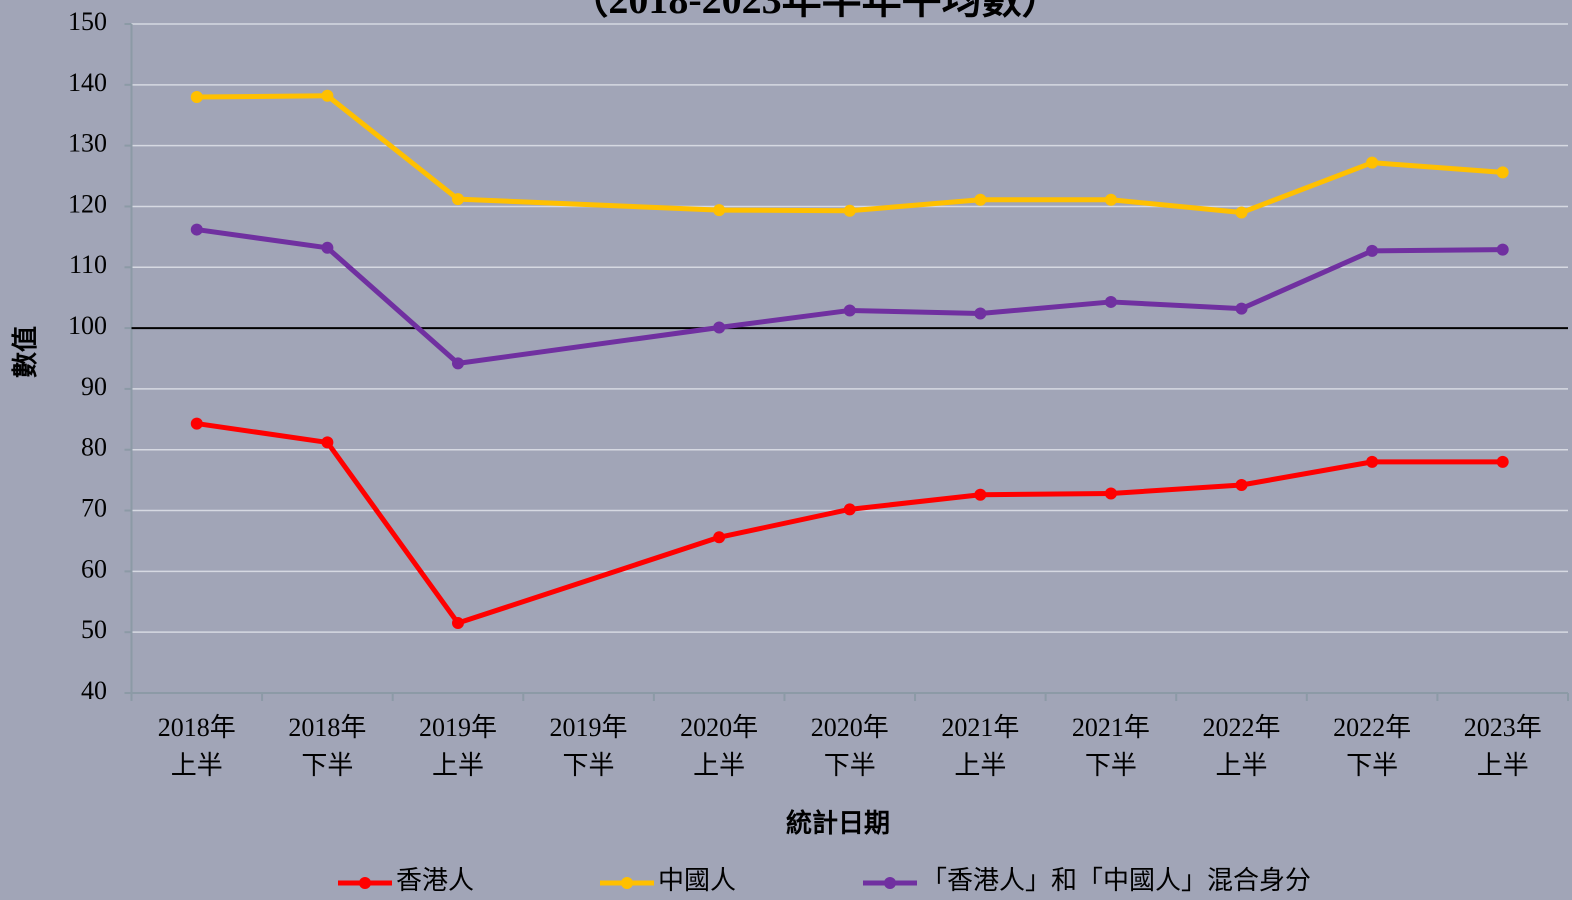  What do you see at coordinates (94, 629) in the screenshot?
I see `y-tick-label: 50` at bounding box center [94, 629].